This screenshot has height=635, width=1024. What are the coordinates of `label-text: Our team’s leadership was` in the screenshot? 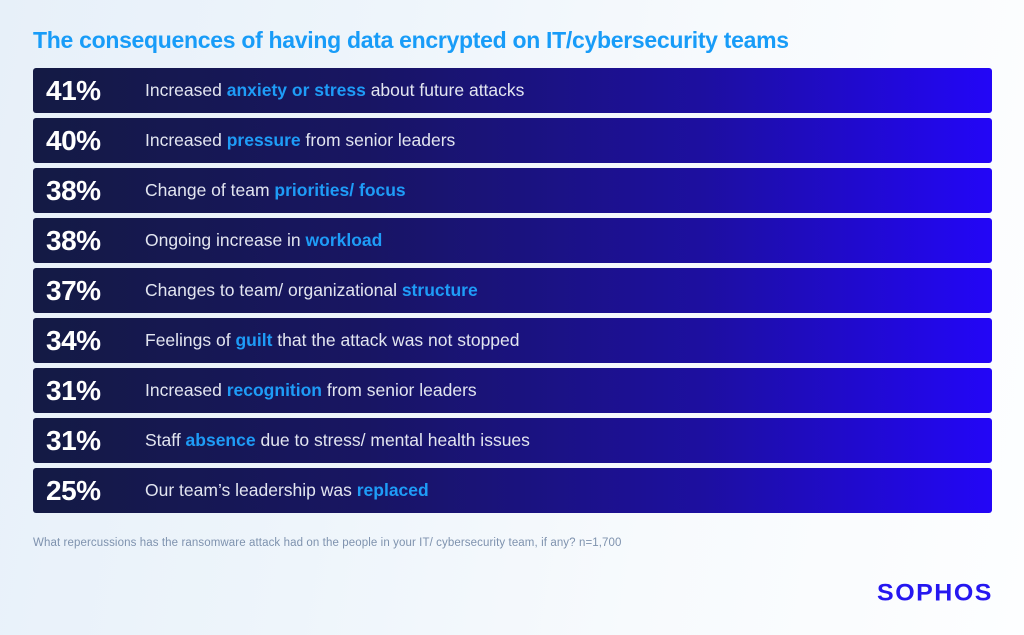 It's located at (251, 490).